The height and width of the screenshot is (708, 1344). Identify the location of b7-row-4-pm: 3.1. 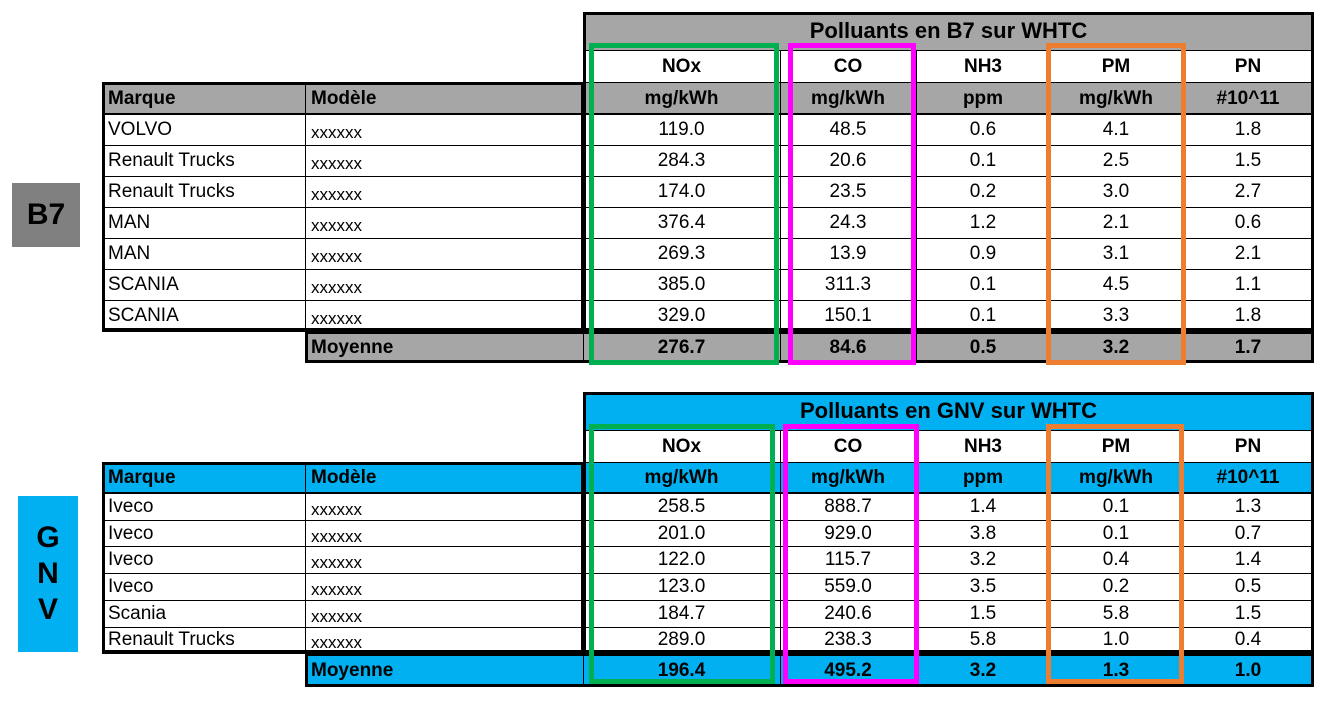
(1116, 253).